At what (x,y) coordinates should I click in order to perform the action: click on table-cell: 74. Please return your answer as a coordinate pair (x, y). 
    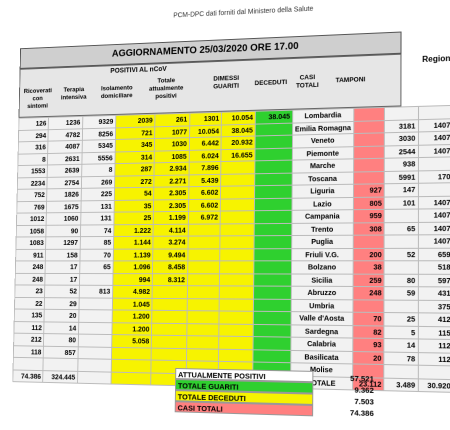
    Looking at the image, I should click on (96, 230).